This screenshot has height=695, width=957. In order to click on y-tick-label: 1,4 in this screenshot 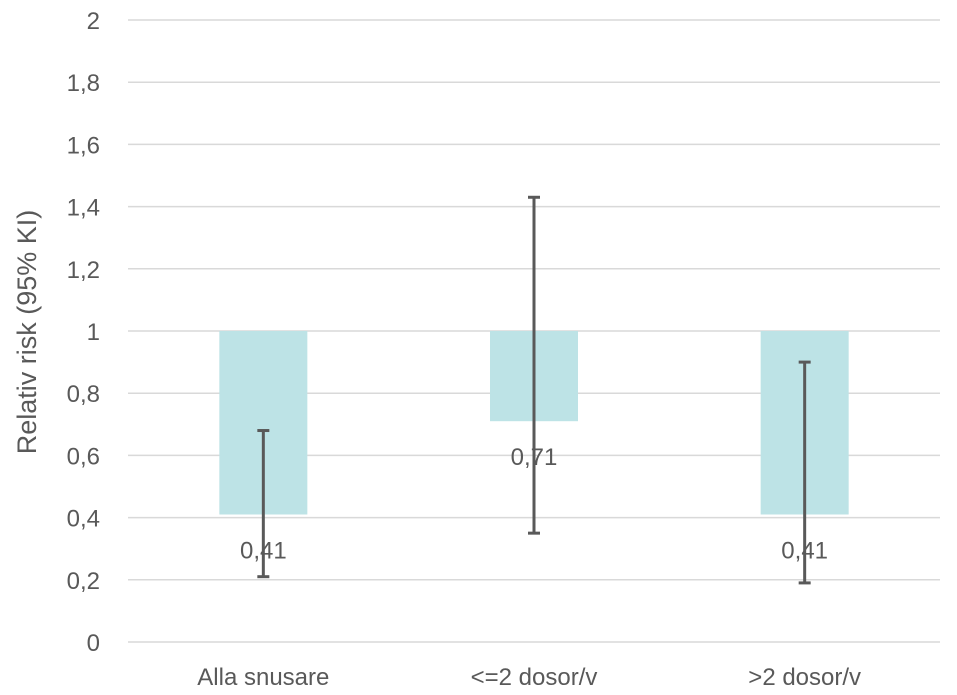, I will do `click(83, 208)`.